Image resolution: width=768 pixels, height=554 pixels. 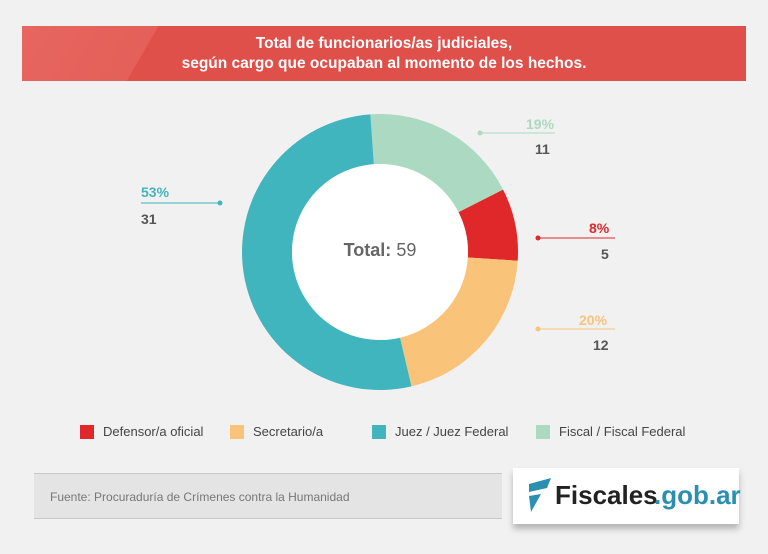 I want to click on legend-label: Fiscal / Fiscal Federal, so click(x=622, y=431).